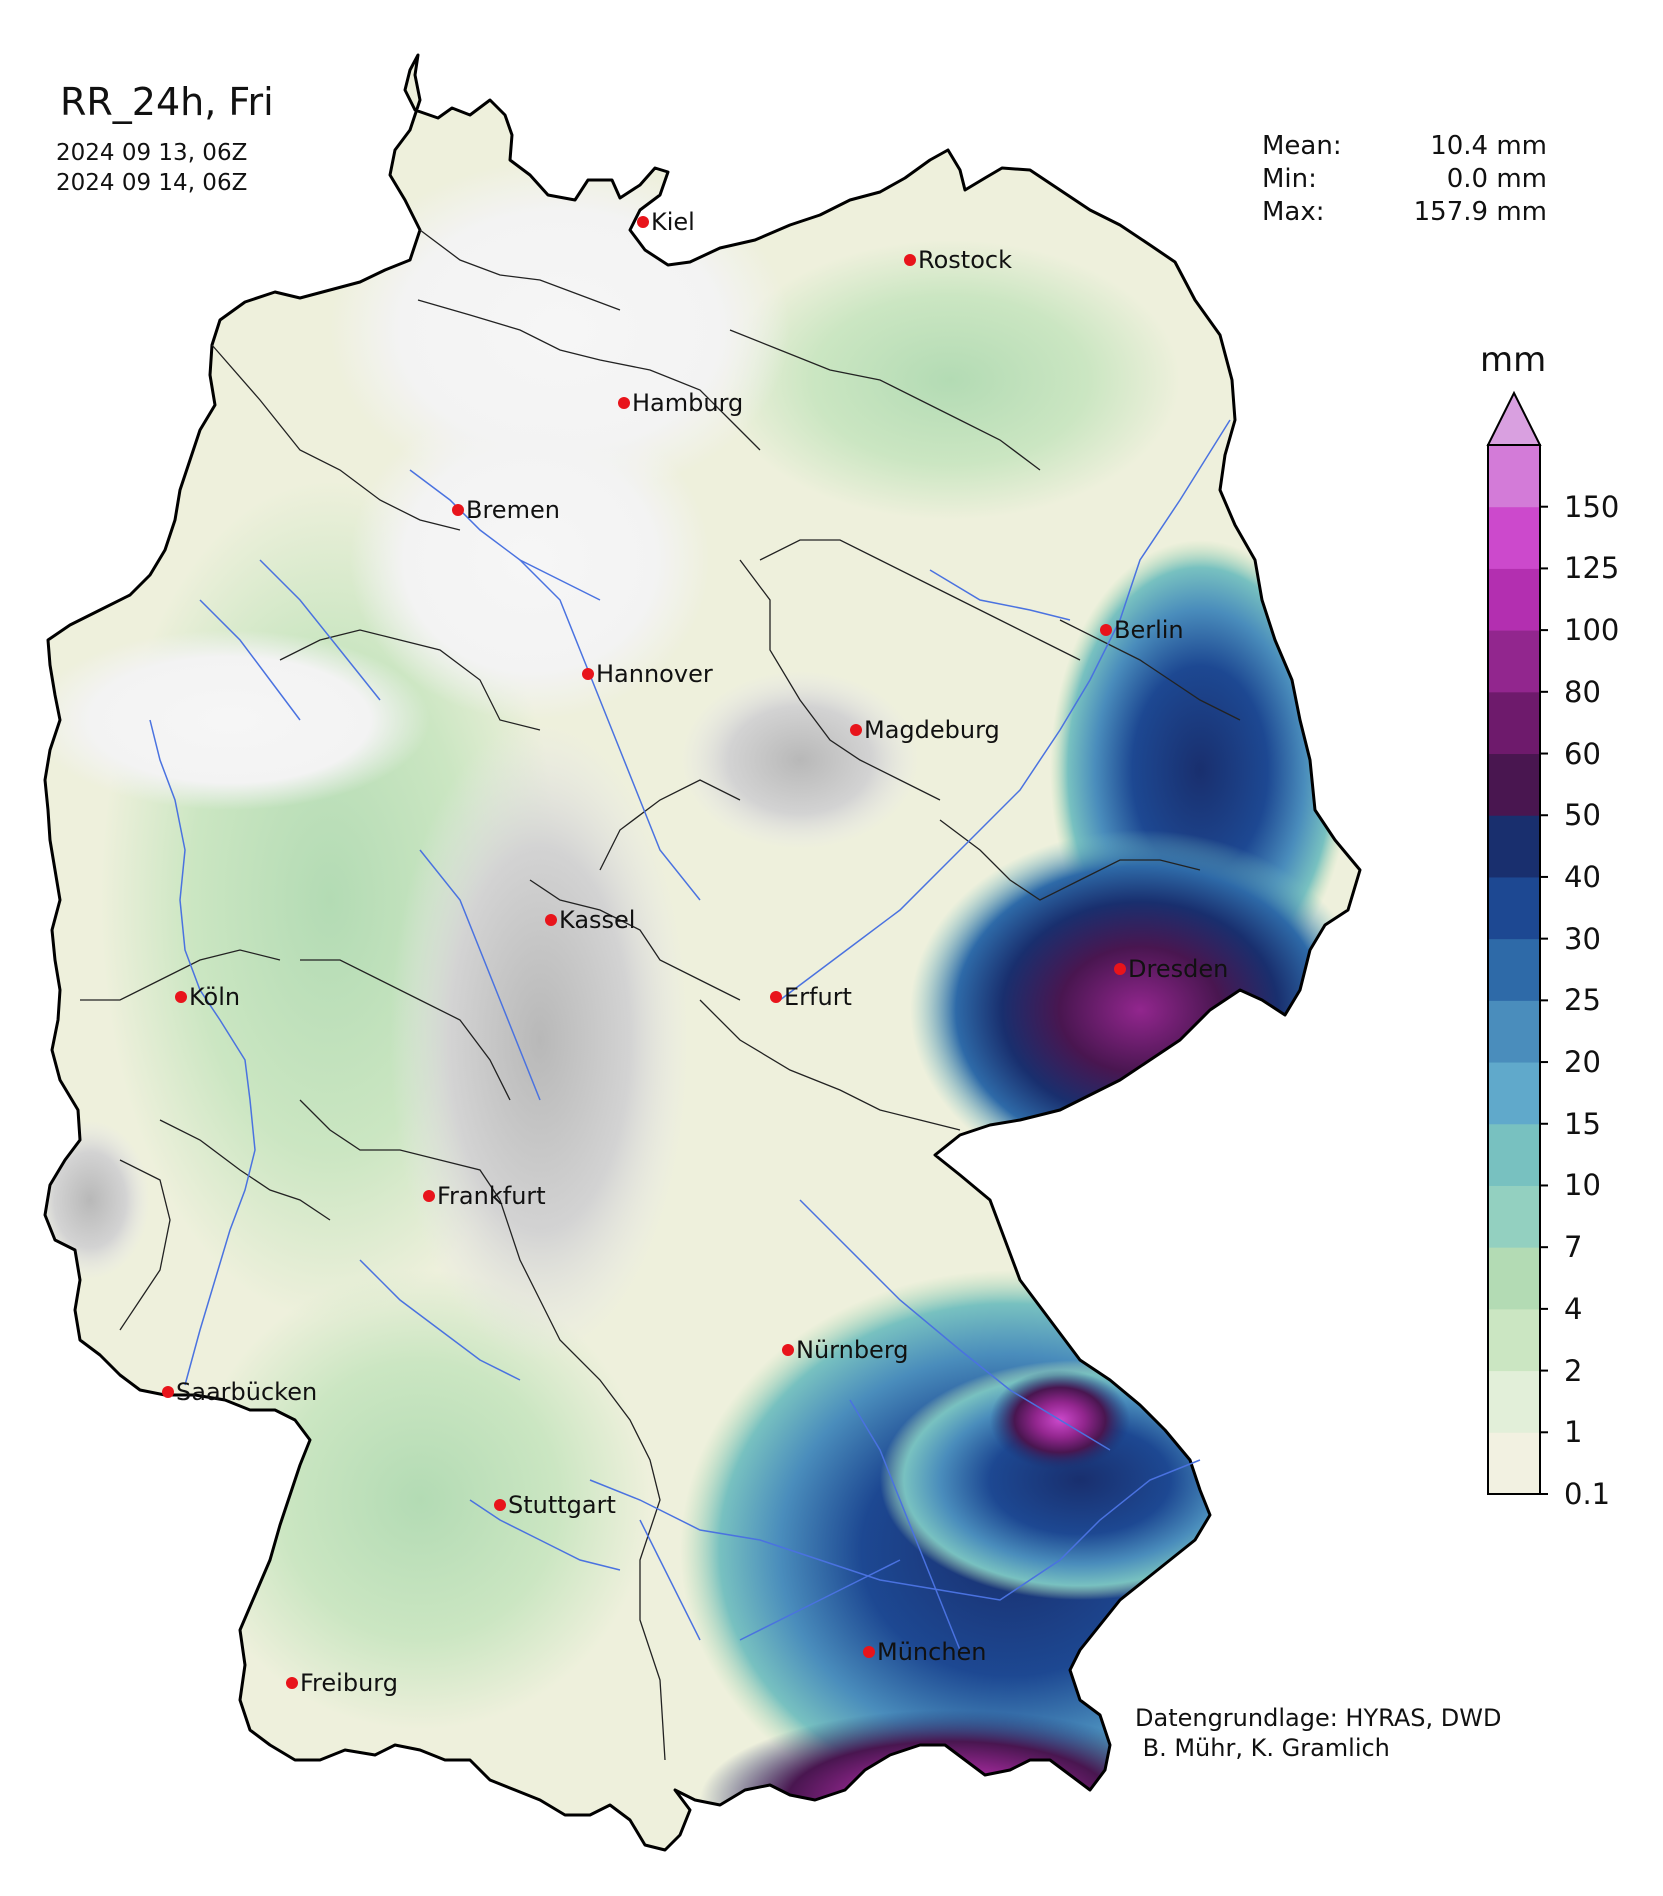  Describe the element at coordinates (1582, 753) in the screenshot. I see `colorbar-tick-label: 60` at that location.